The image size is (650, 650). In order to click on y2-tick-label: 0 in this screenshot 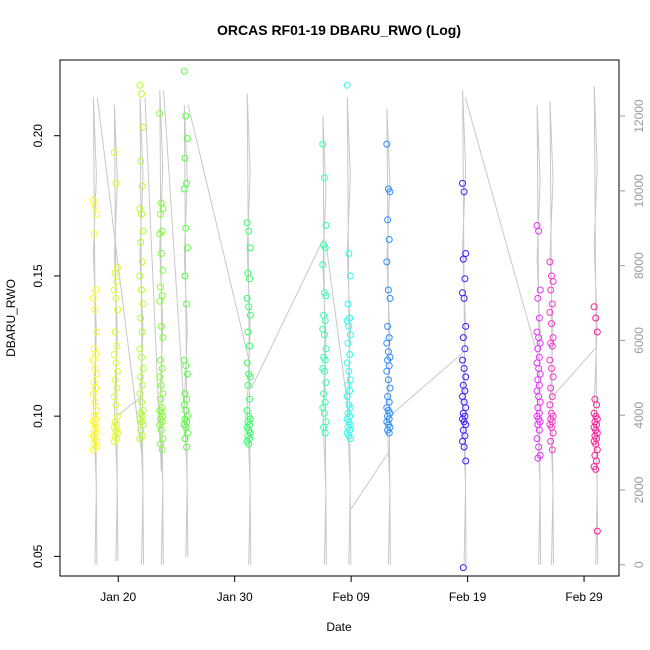, I will do `click(639, 564)`.